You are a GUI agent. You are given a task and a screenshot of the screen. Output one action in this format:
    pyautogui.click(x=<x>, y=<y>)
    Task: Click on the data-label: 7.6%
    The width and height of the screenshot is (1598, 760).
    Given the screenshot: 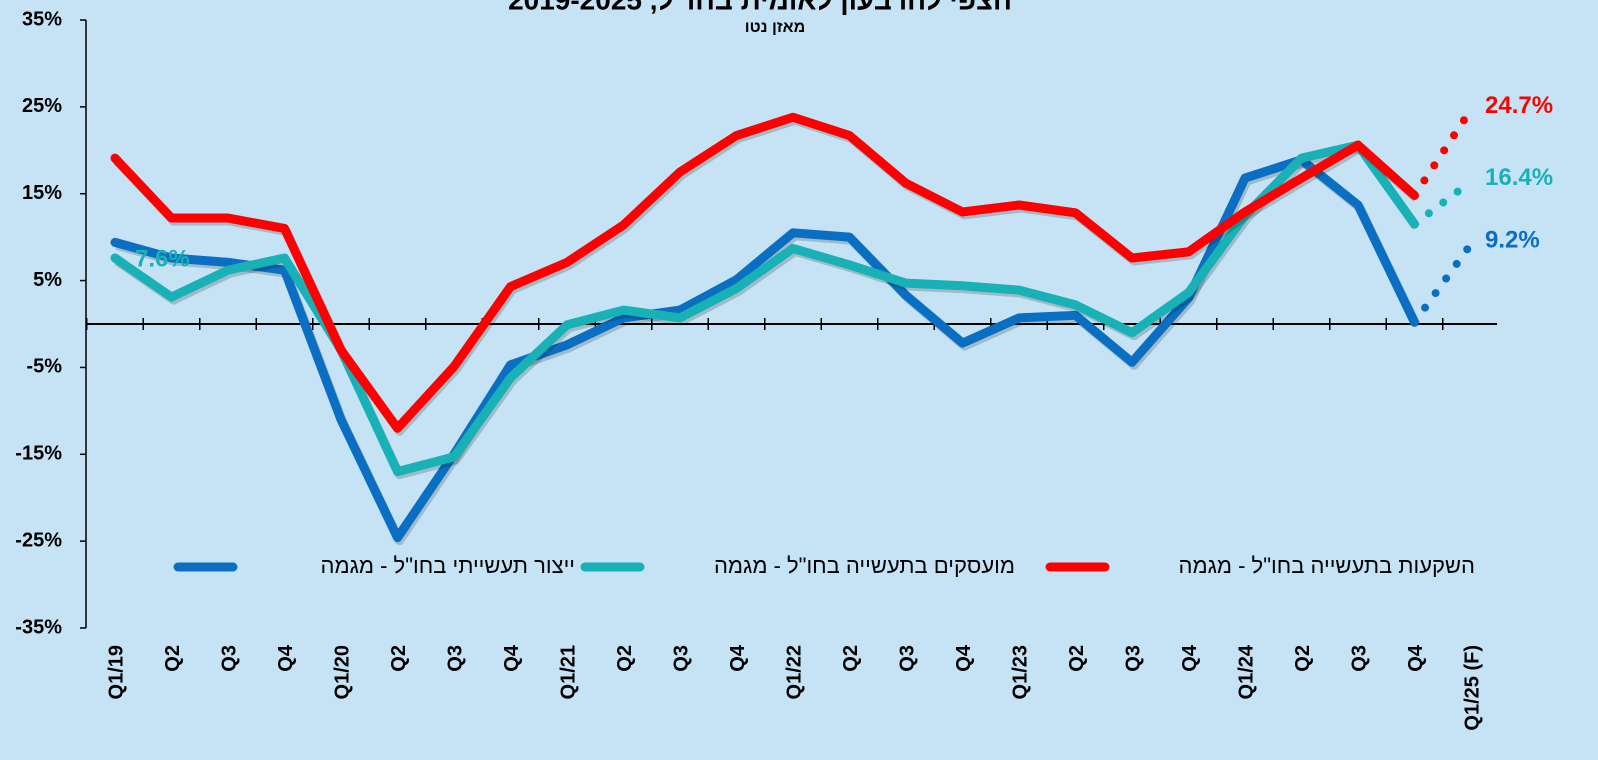 What is the action you would take?
    pyautogui.click(x=162, y=258)
    